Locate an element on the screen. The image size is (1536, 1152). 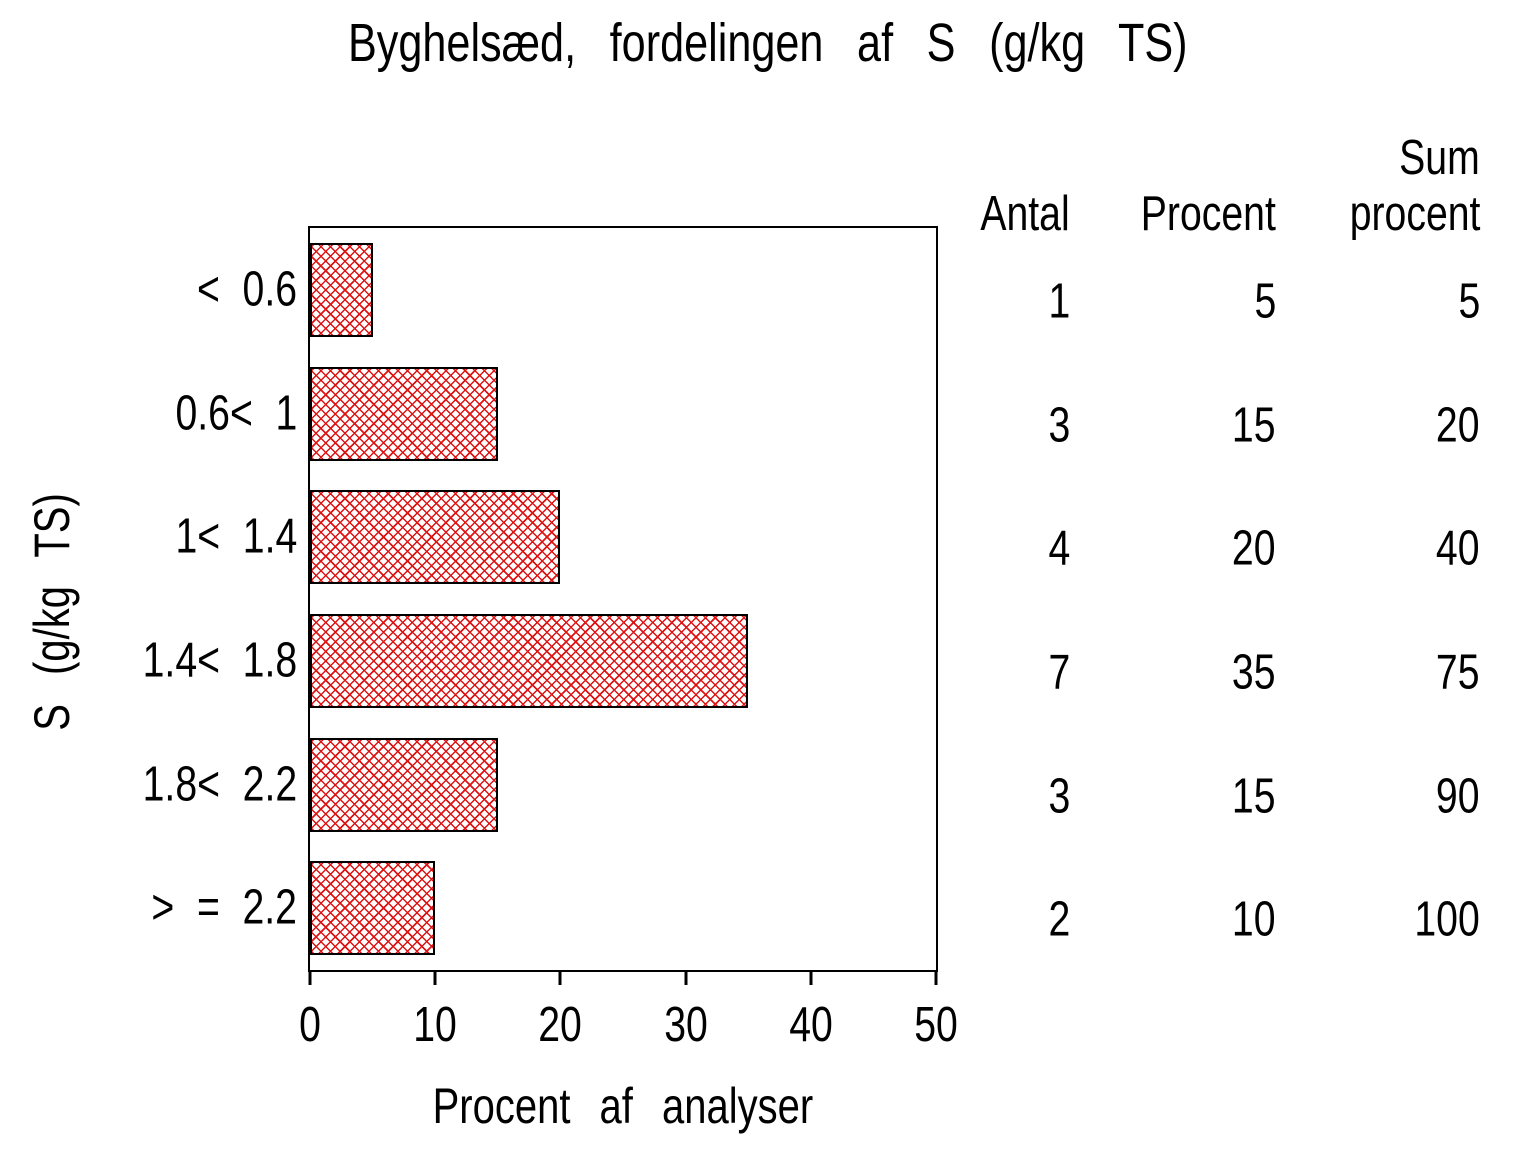
table-cell-text: 1 is located at coordinates (1059, 301).